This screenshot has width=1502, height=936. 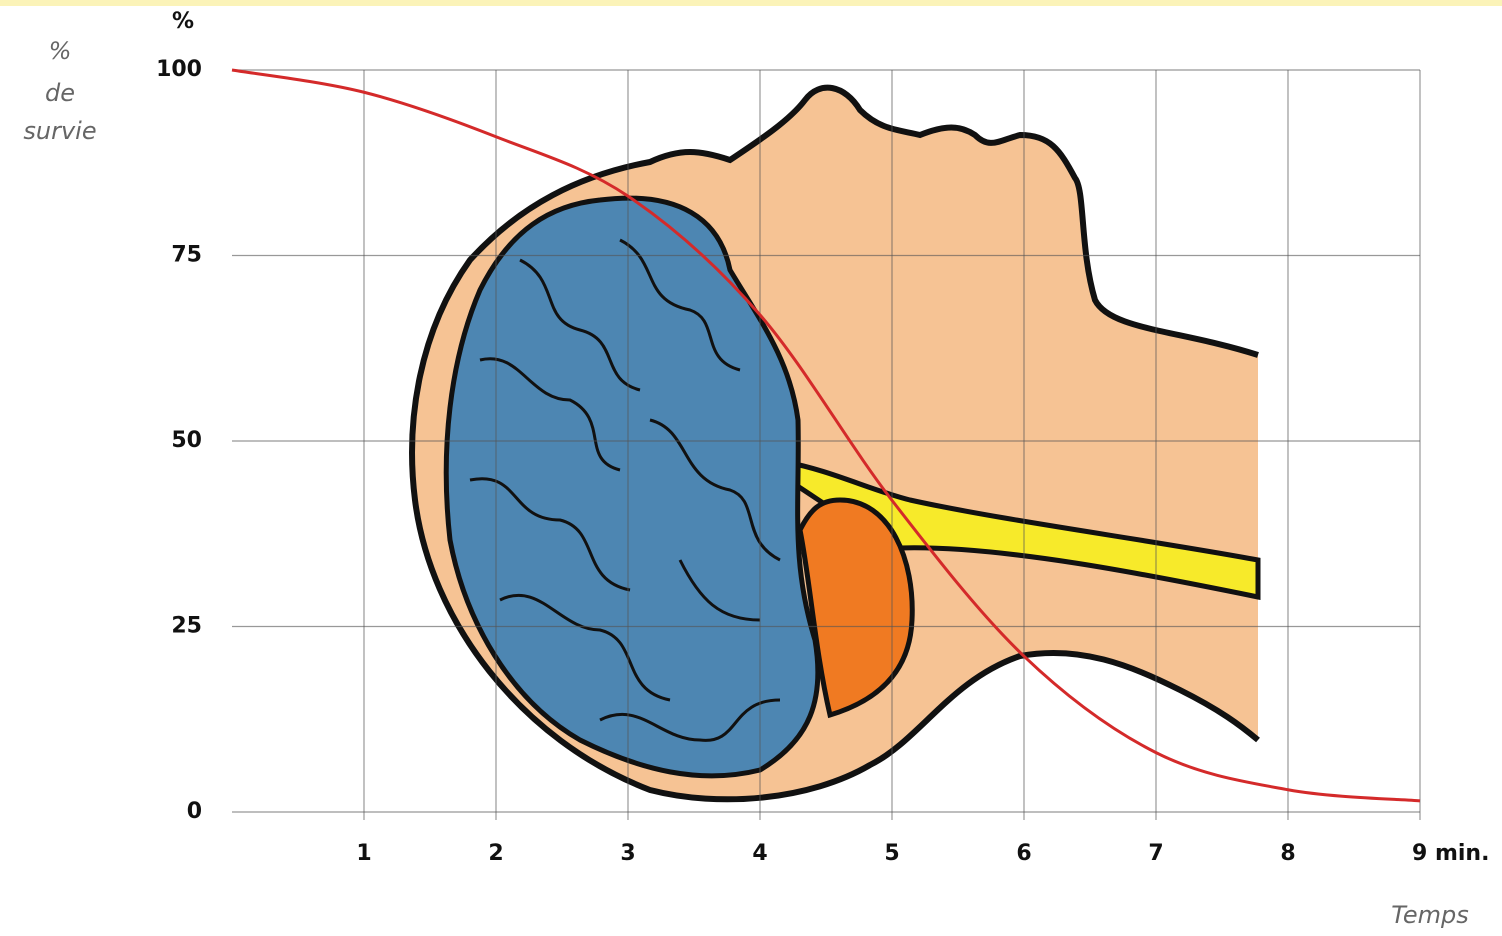 I want to click on x-tick-label: 7, so click(x=1155, y=853).